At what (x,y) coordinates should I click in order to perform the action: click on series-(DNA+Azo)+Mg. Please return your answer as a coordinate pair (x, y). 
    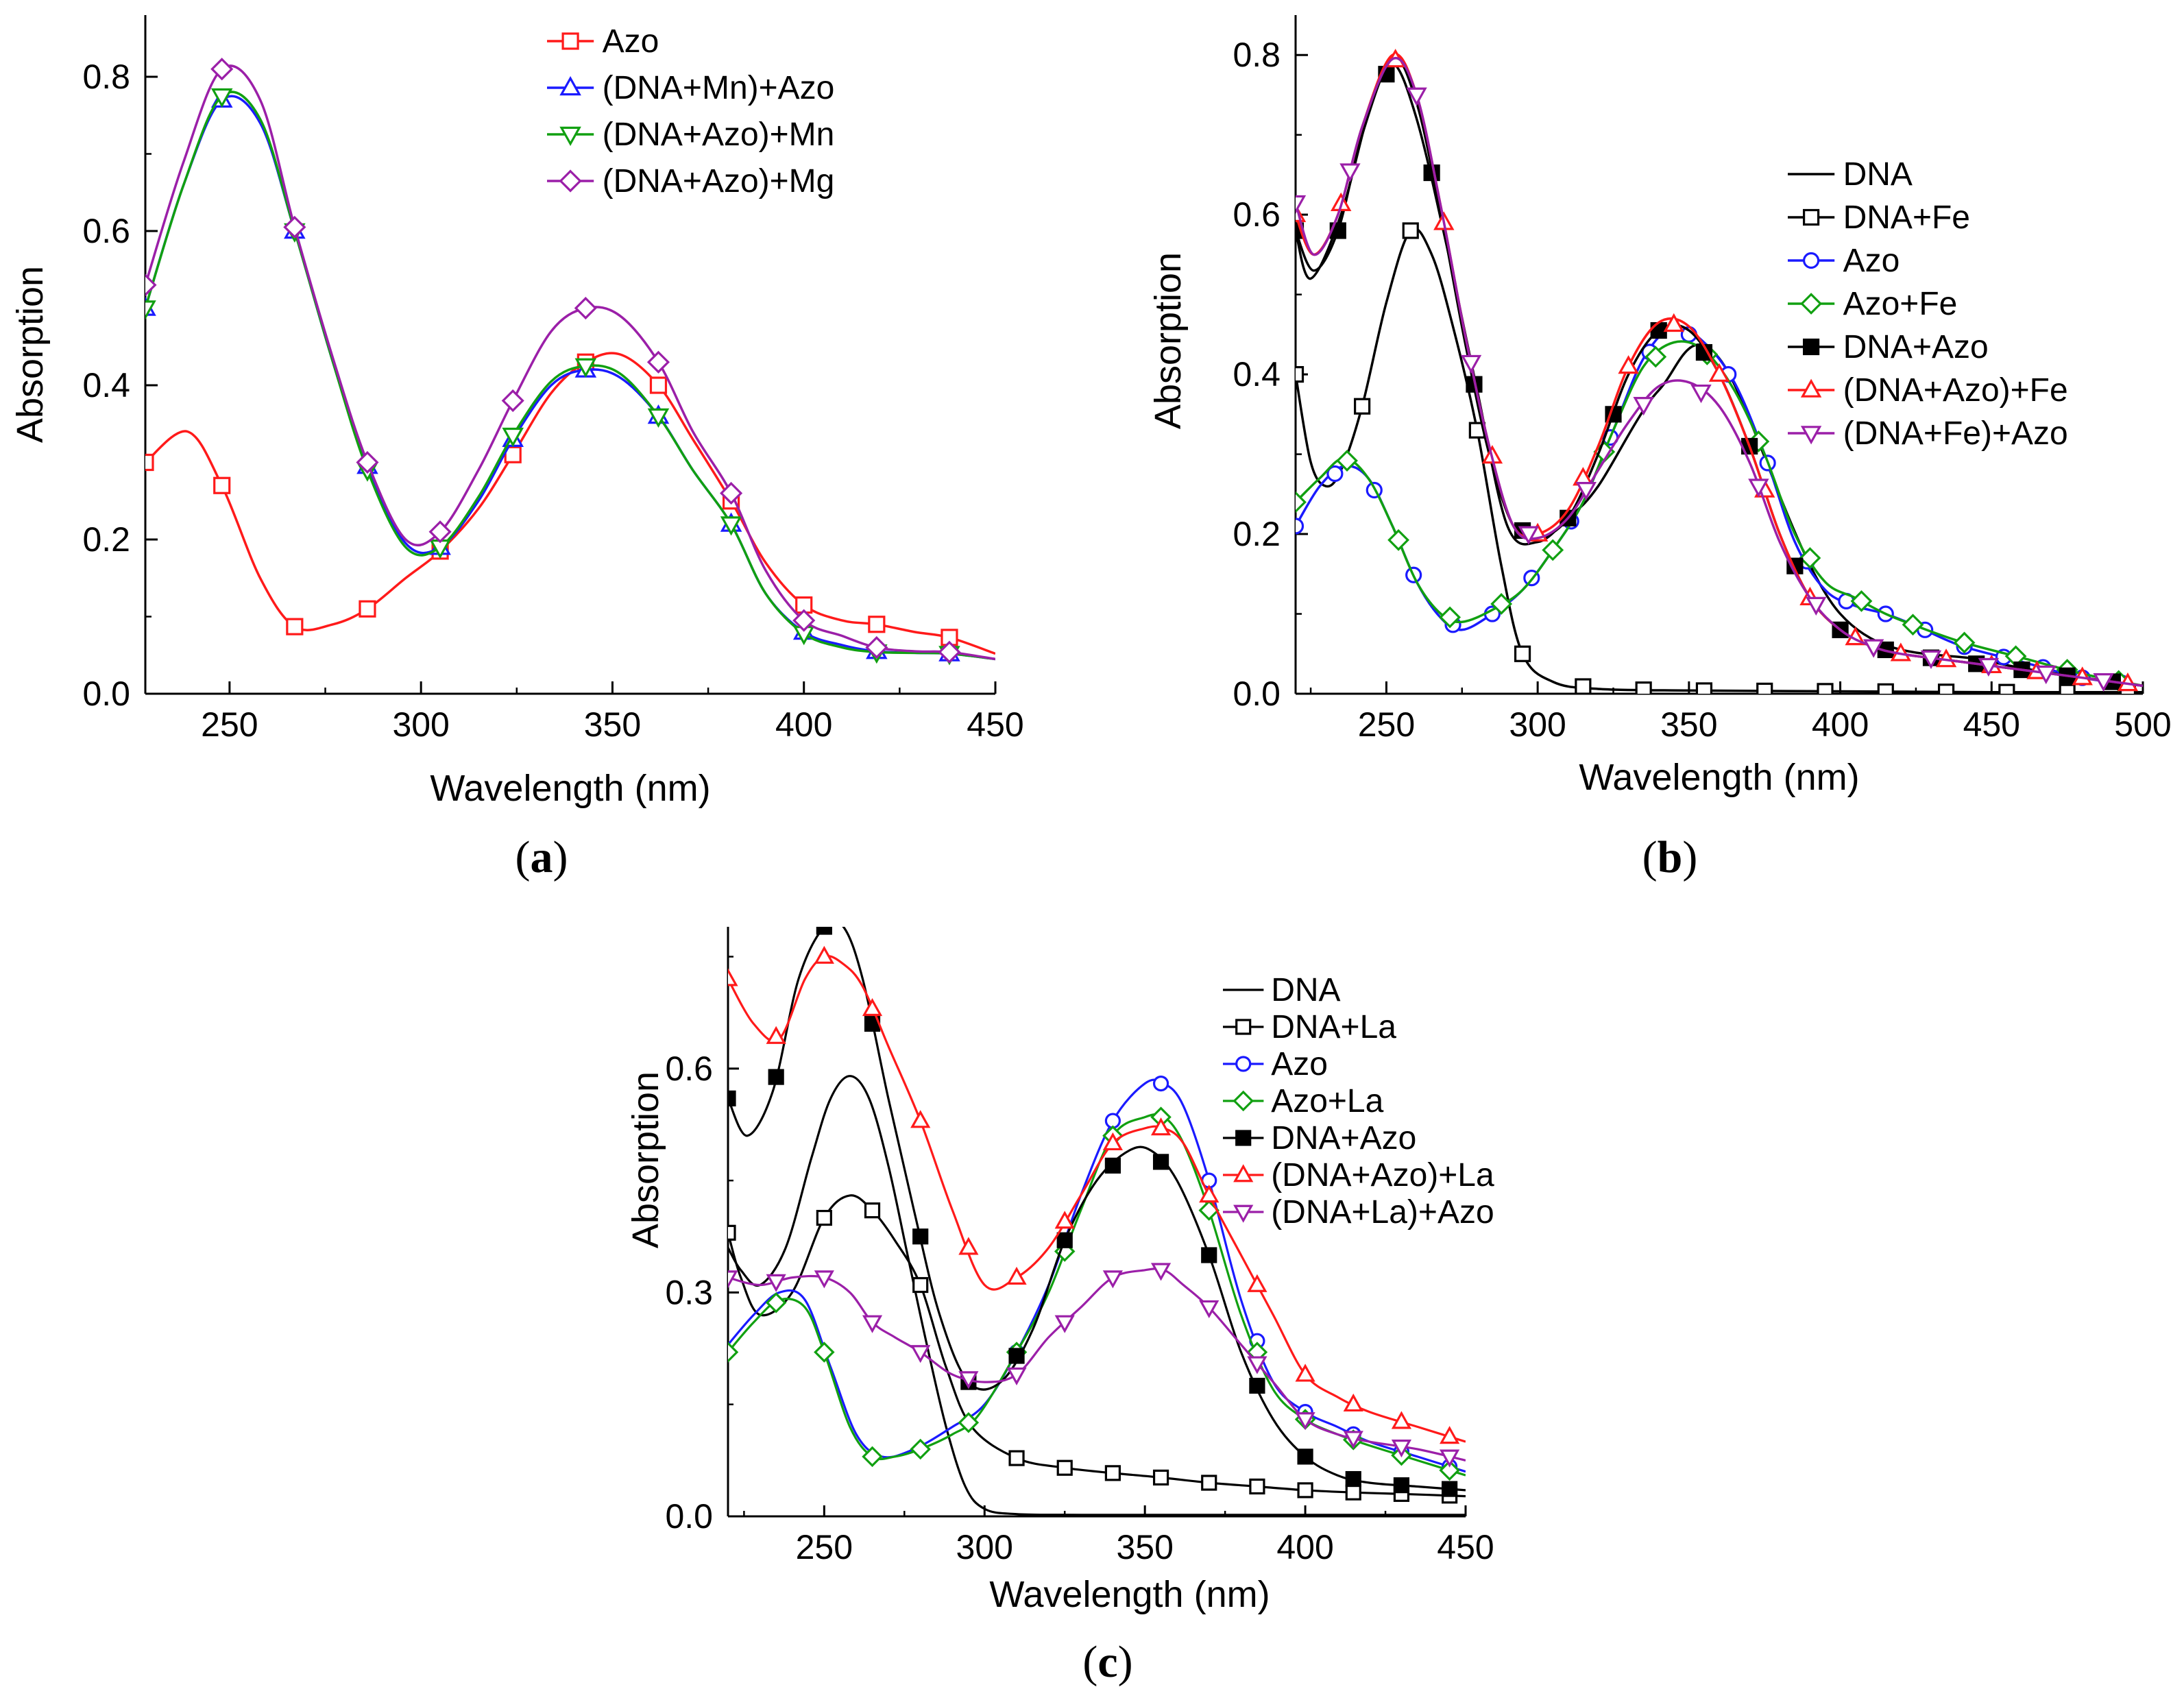
    Looking at the image, I should click on (570, 361).